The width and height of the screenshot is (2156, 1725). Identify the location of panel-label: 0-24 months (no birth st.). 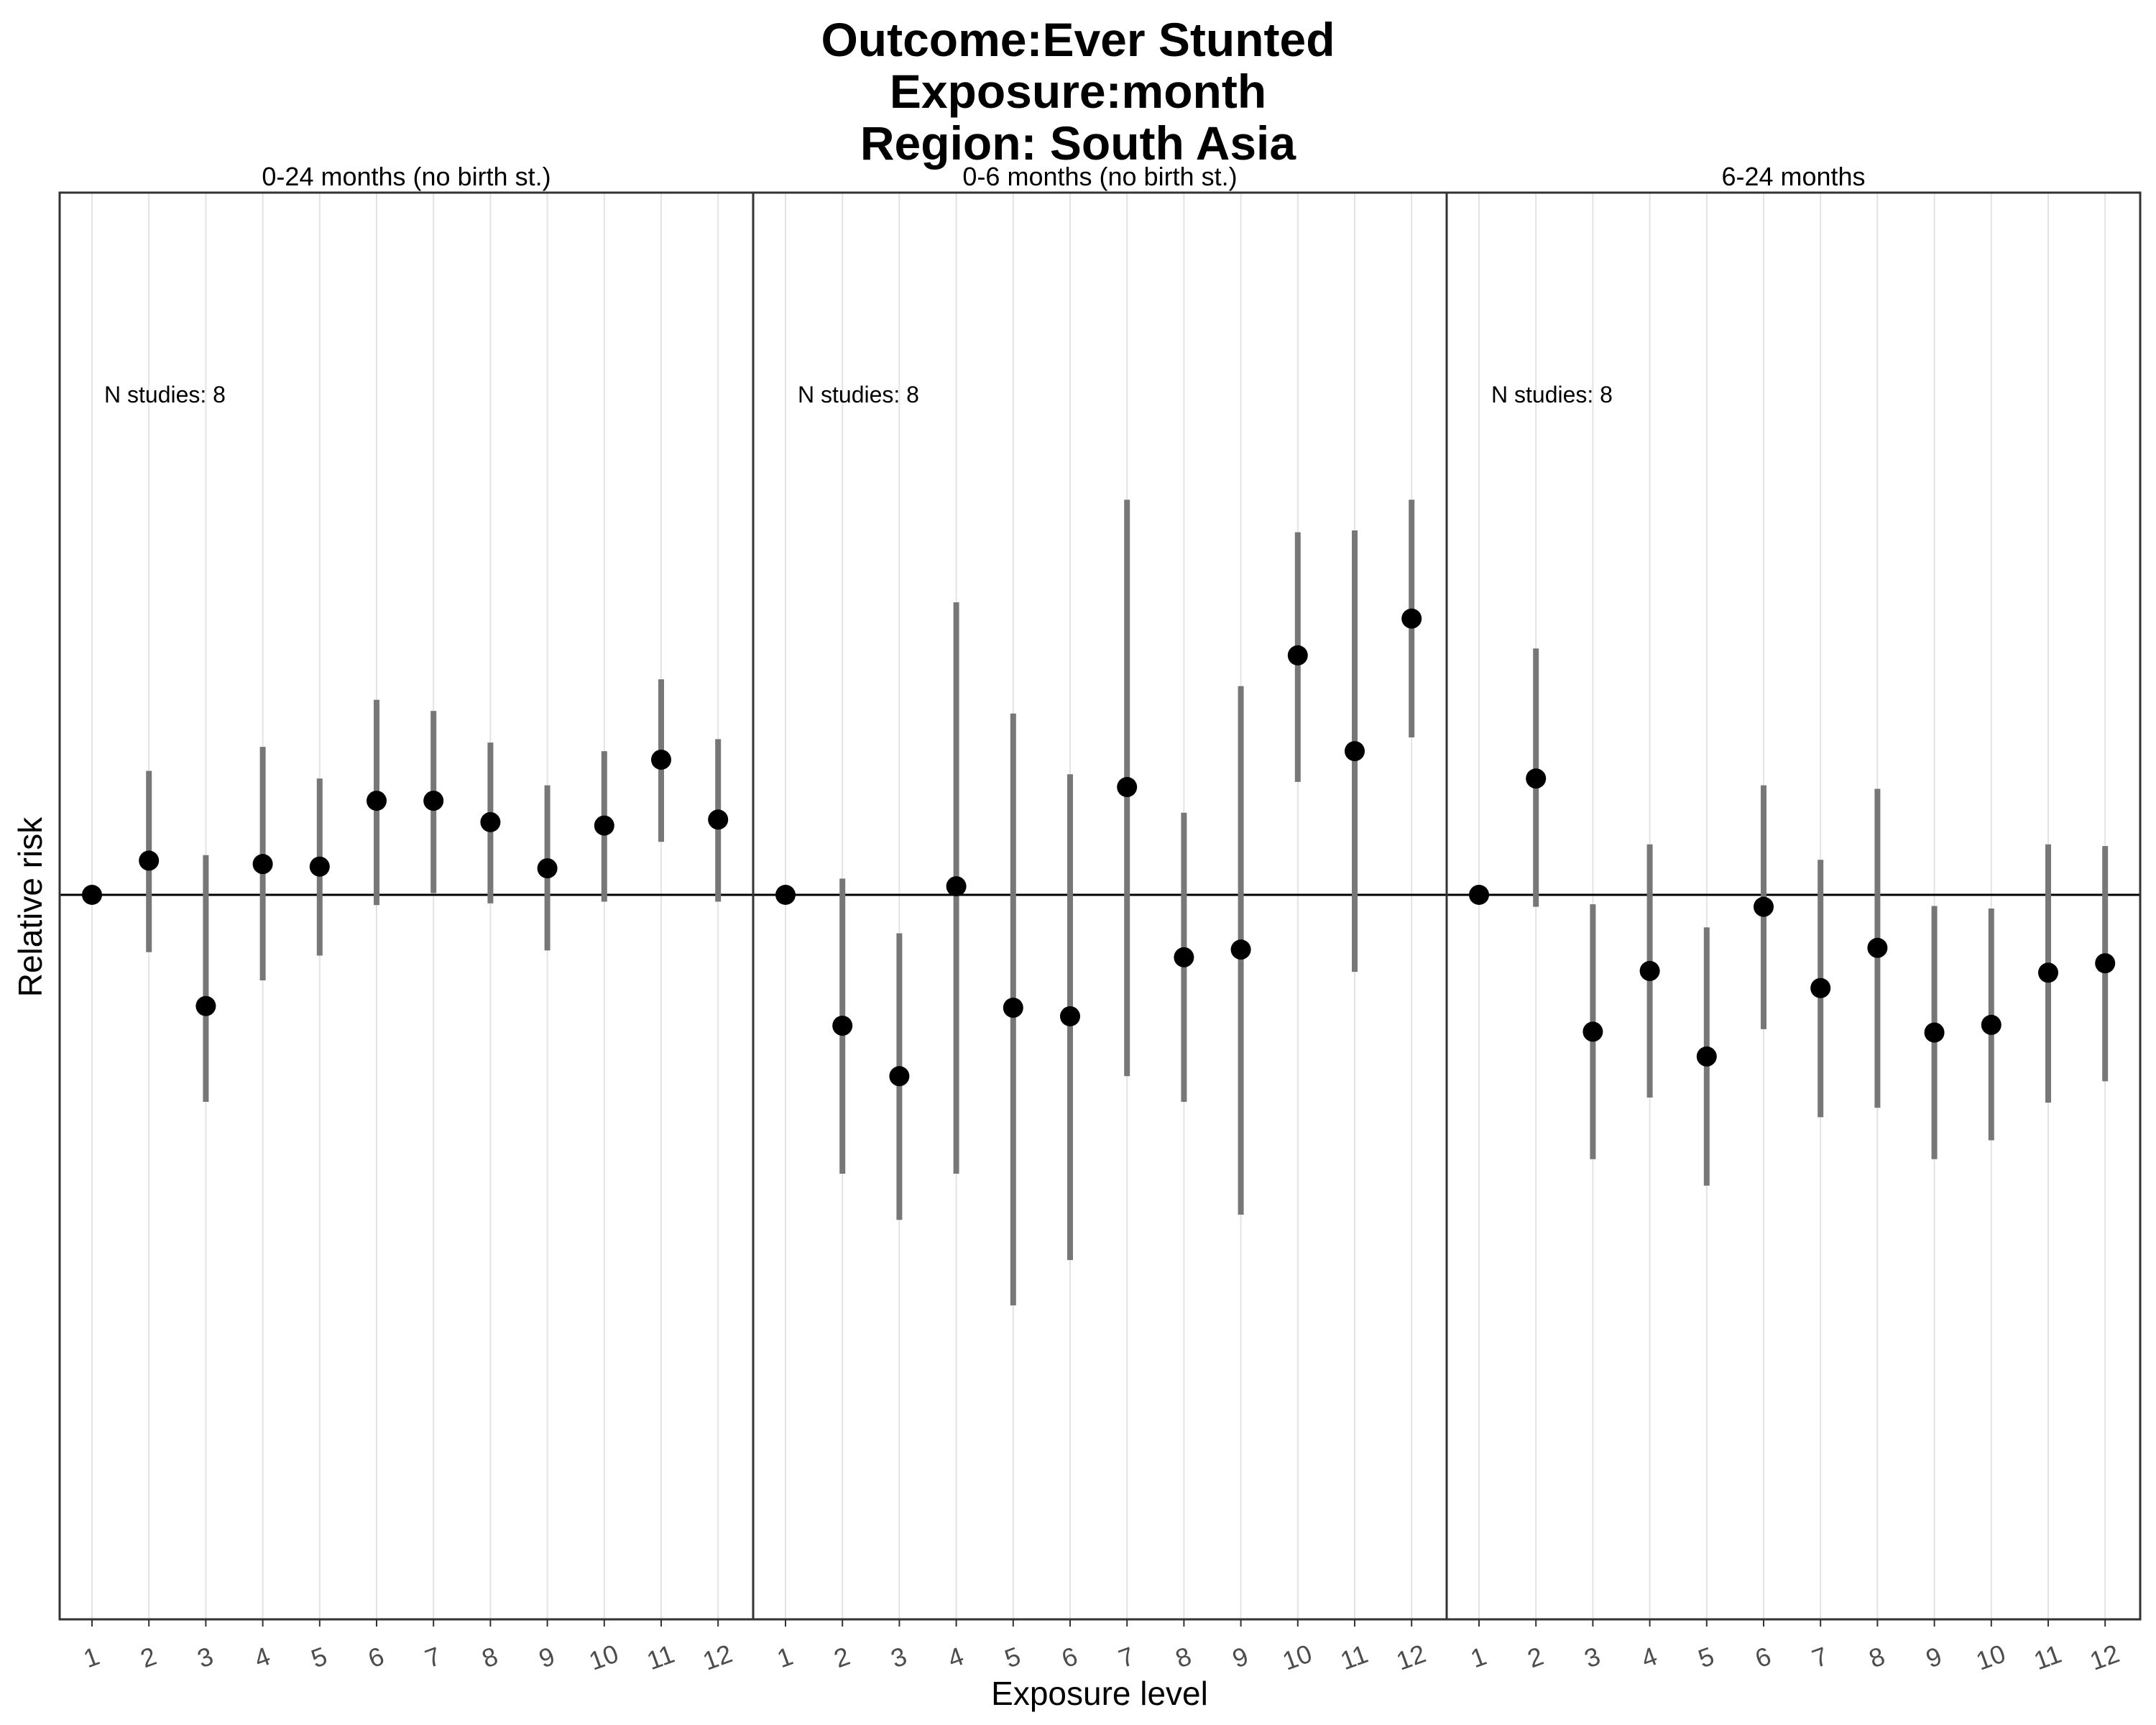
(406, 176).